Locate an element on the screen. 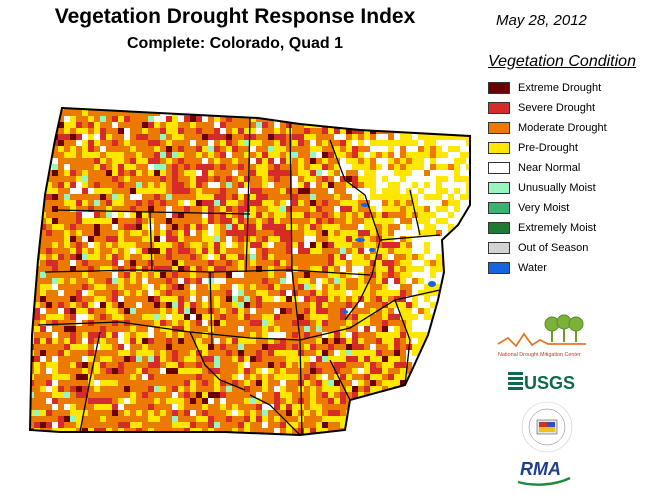 The height and width of the screenshot is (498, 670). legend-label: Pre-Drought is located at coordinates (548, 148).